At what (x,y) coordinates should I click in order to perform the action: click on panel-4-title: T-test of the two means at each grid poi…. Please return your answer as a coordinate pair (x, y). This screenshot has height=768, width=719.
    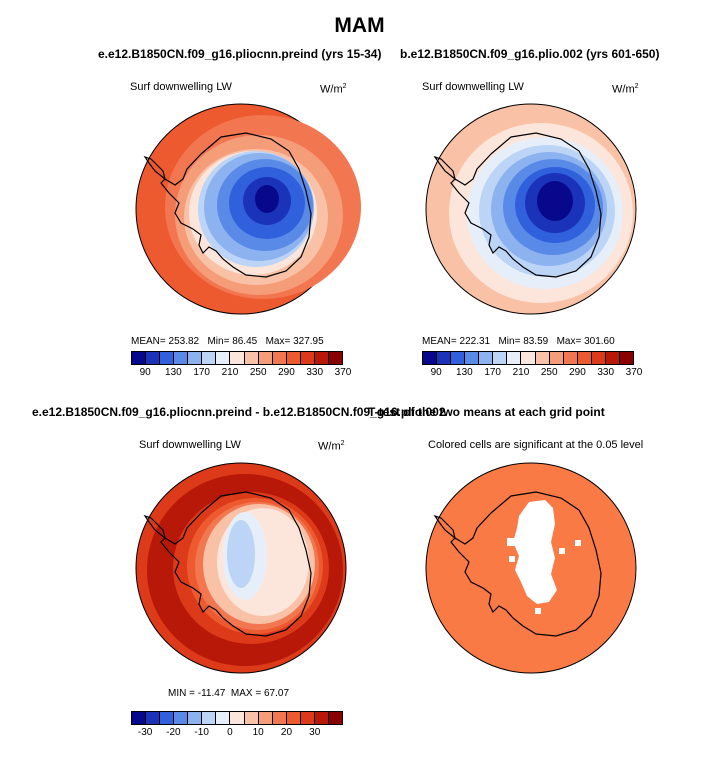
    Looking at the image, I should click on (486, 412).